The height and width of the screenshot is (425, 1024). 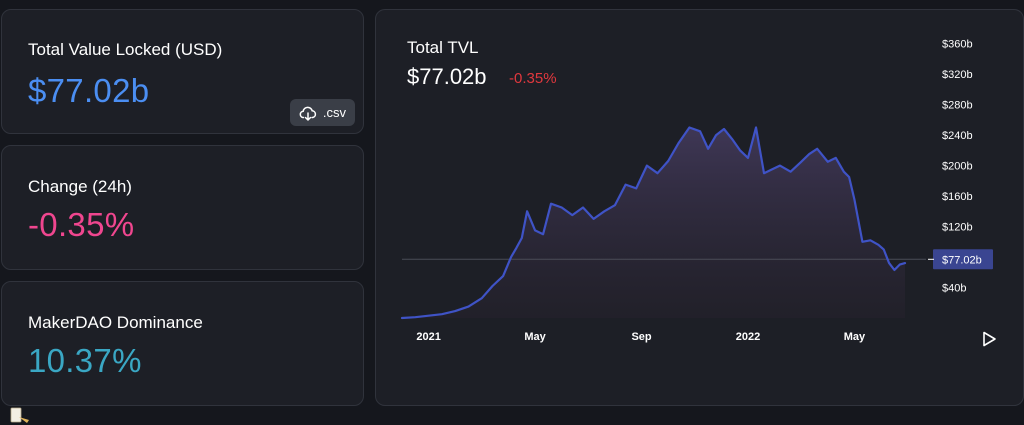 What do you see at coordinates (428, 337) in the screenshot?
I see `x-tick-label: 2021` at bounding box center [428, 337].